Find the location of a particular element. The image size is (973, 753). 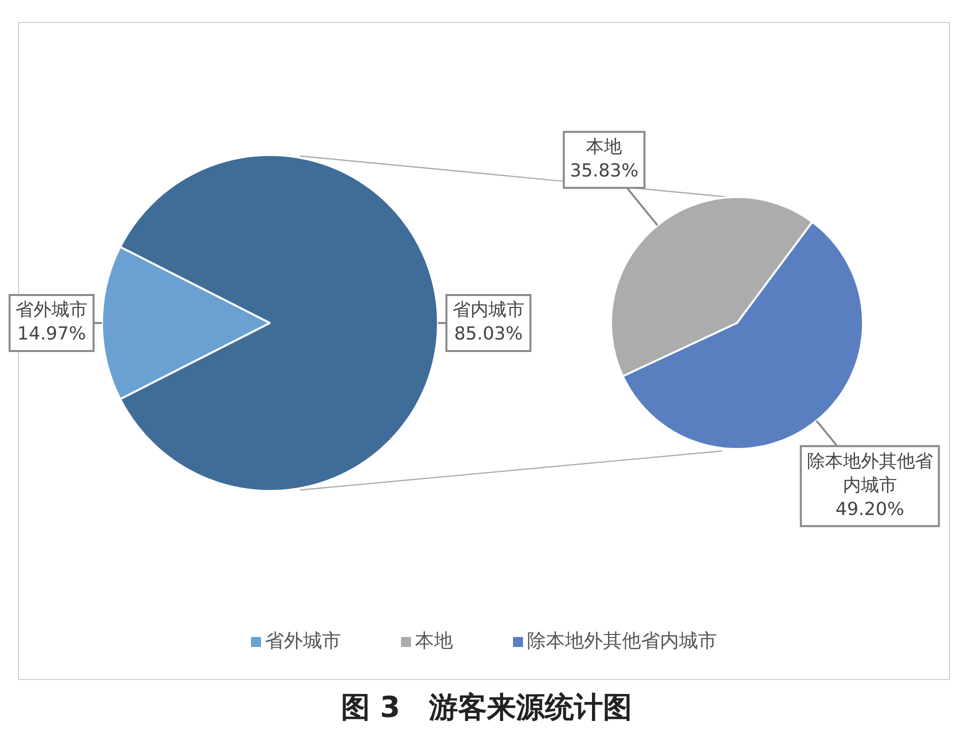

legend-label: 本地 is located at coordinates (433, 641).